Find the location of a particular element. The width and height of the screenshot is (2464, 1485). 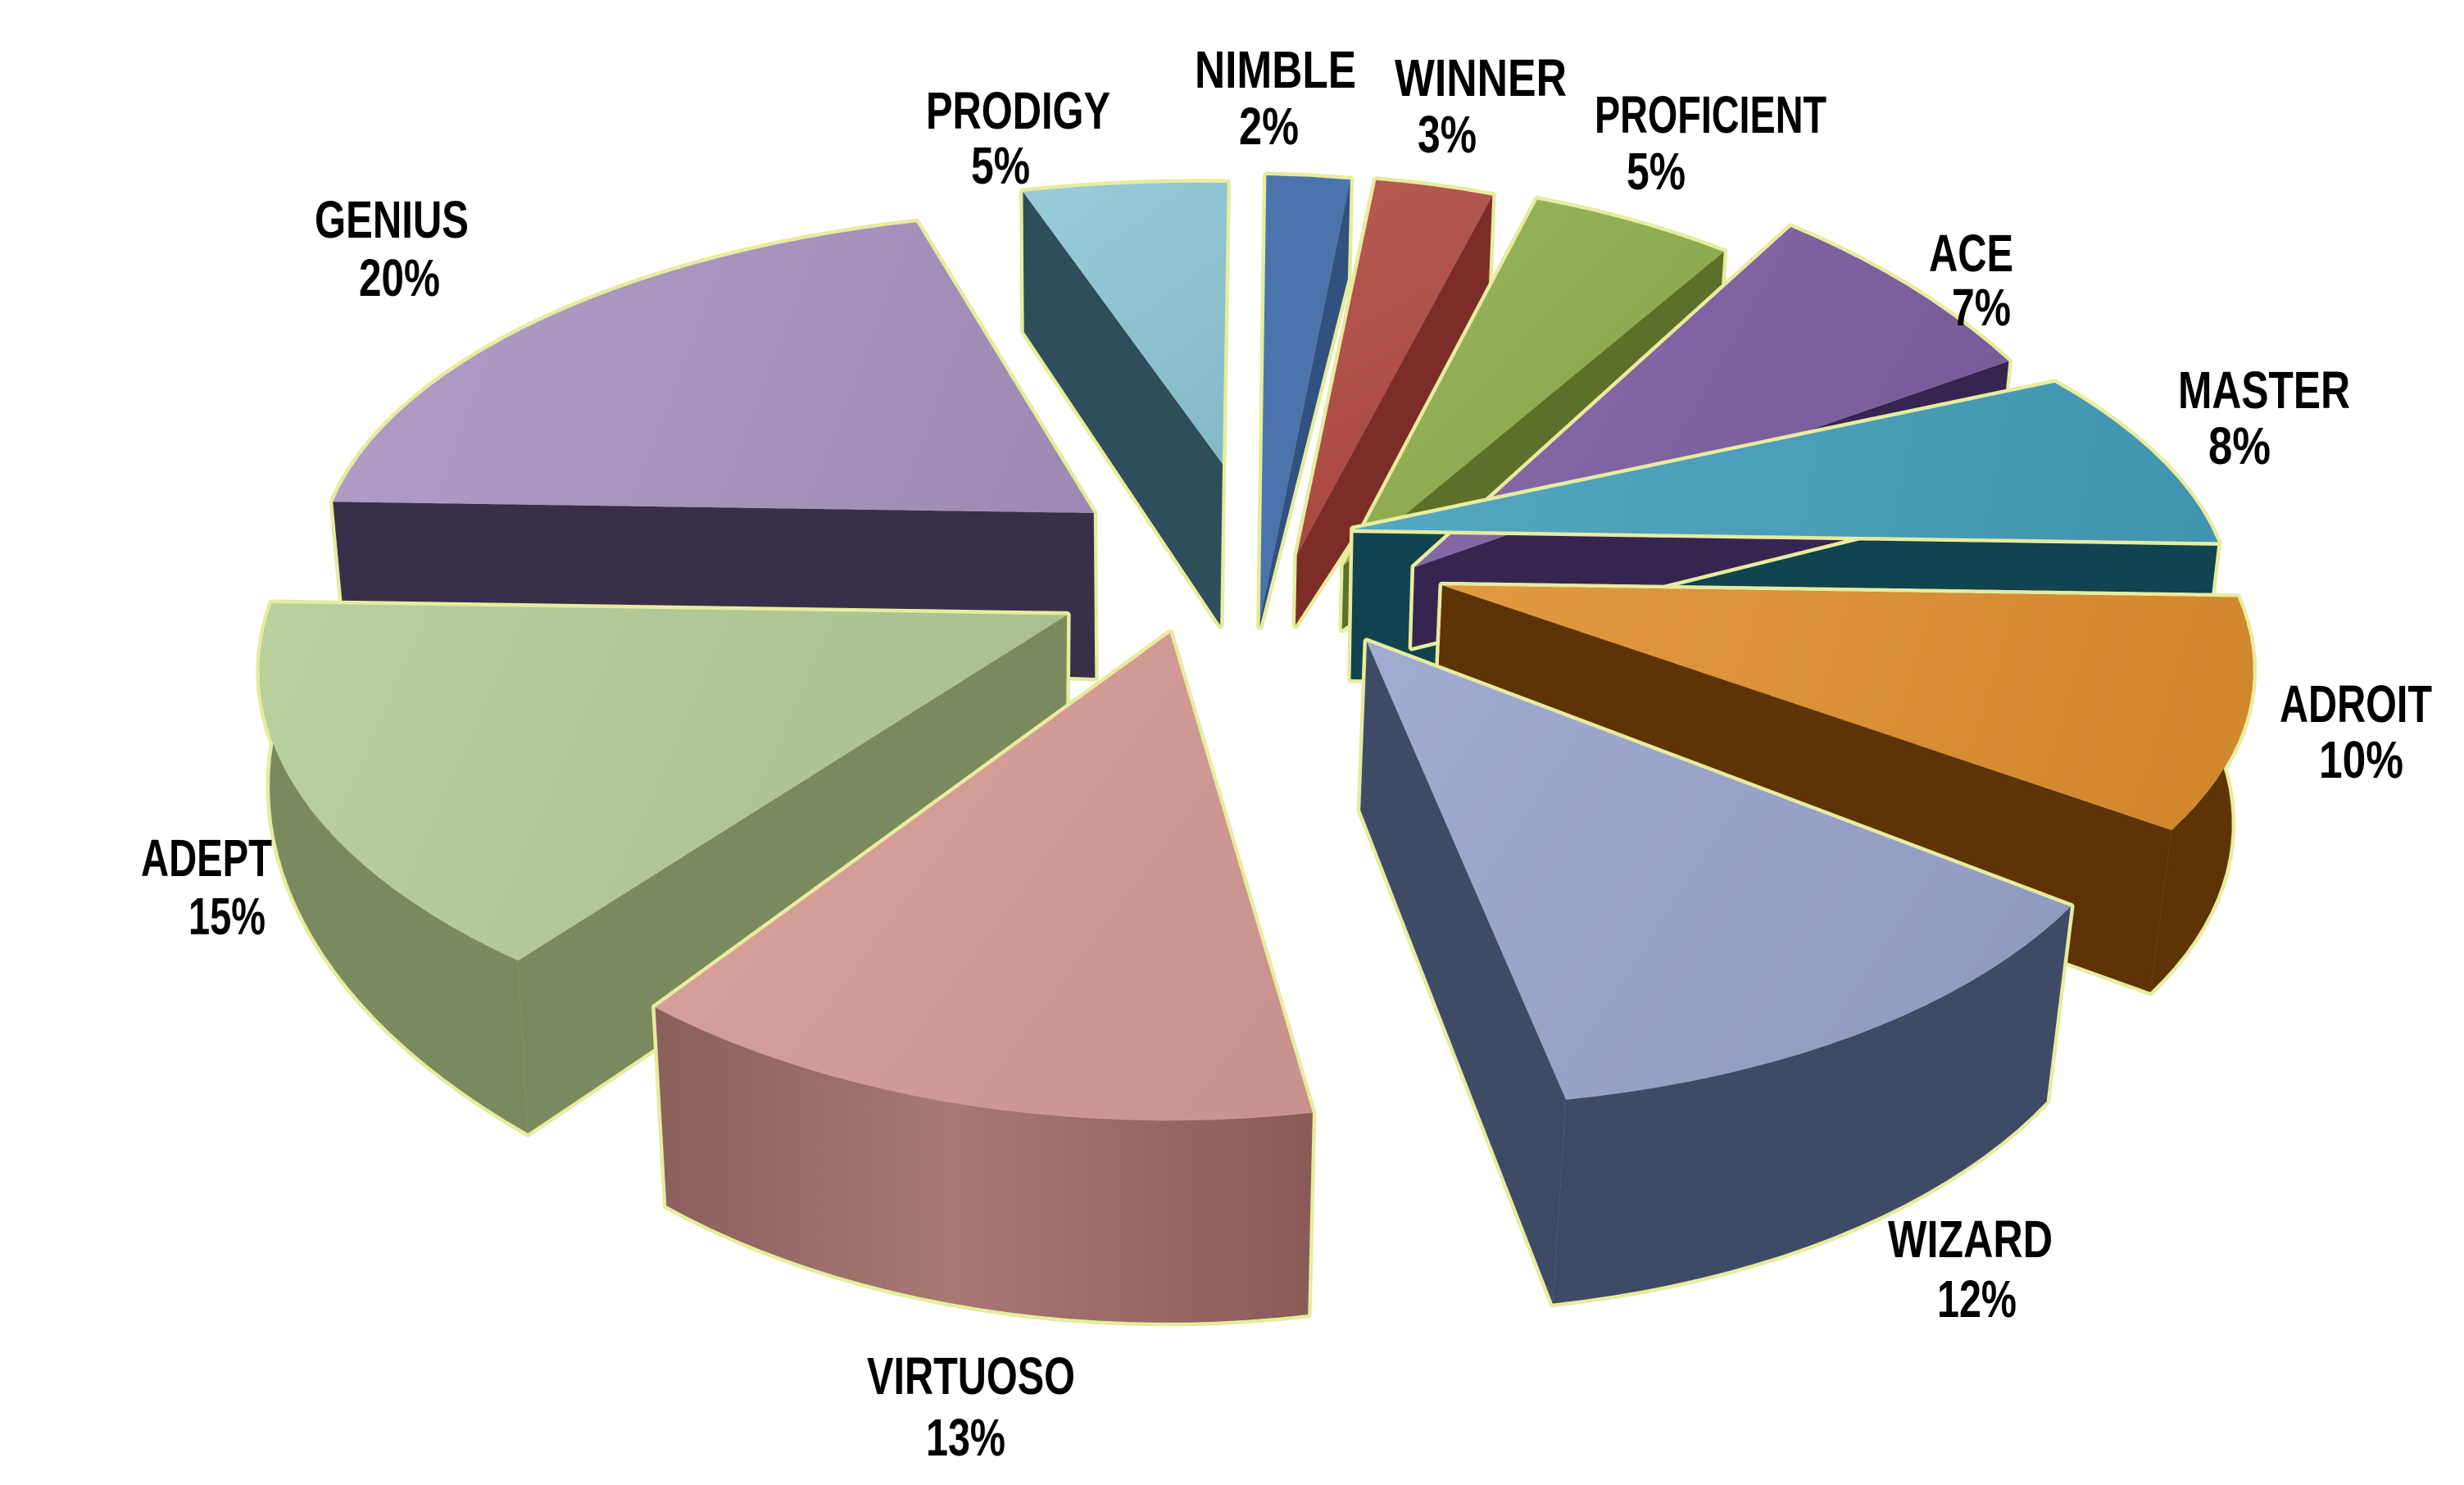

svg-text: 8% is located at coordinates (2239, 446).